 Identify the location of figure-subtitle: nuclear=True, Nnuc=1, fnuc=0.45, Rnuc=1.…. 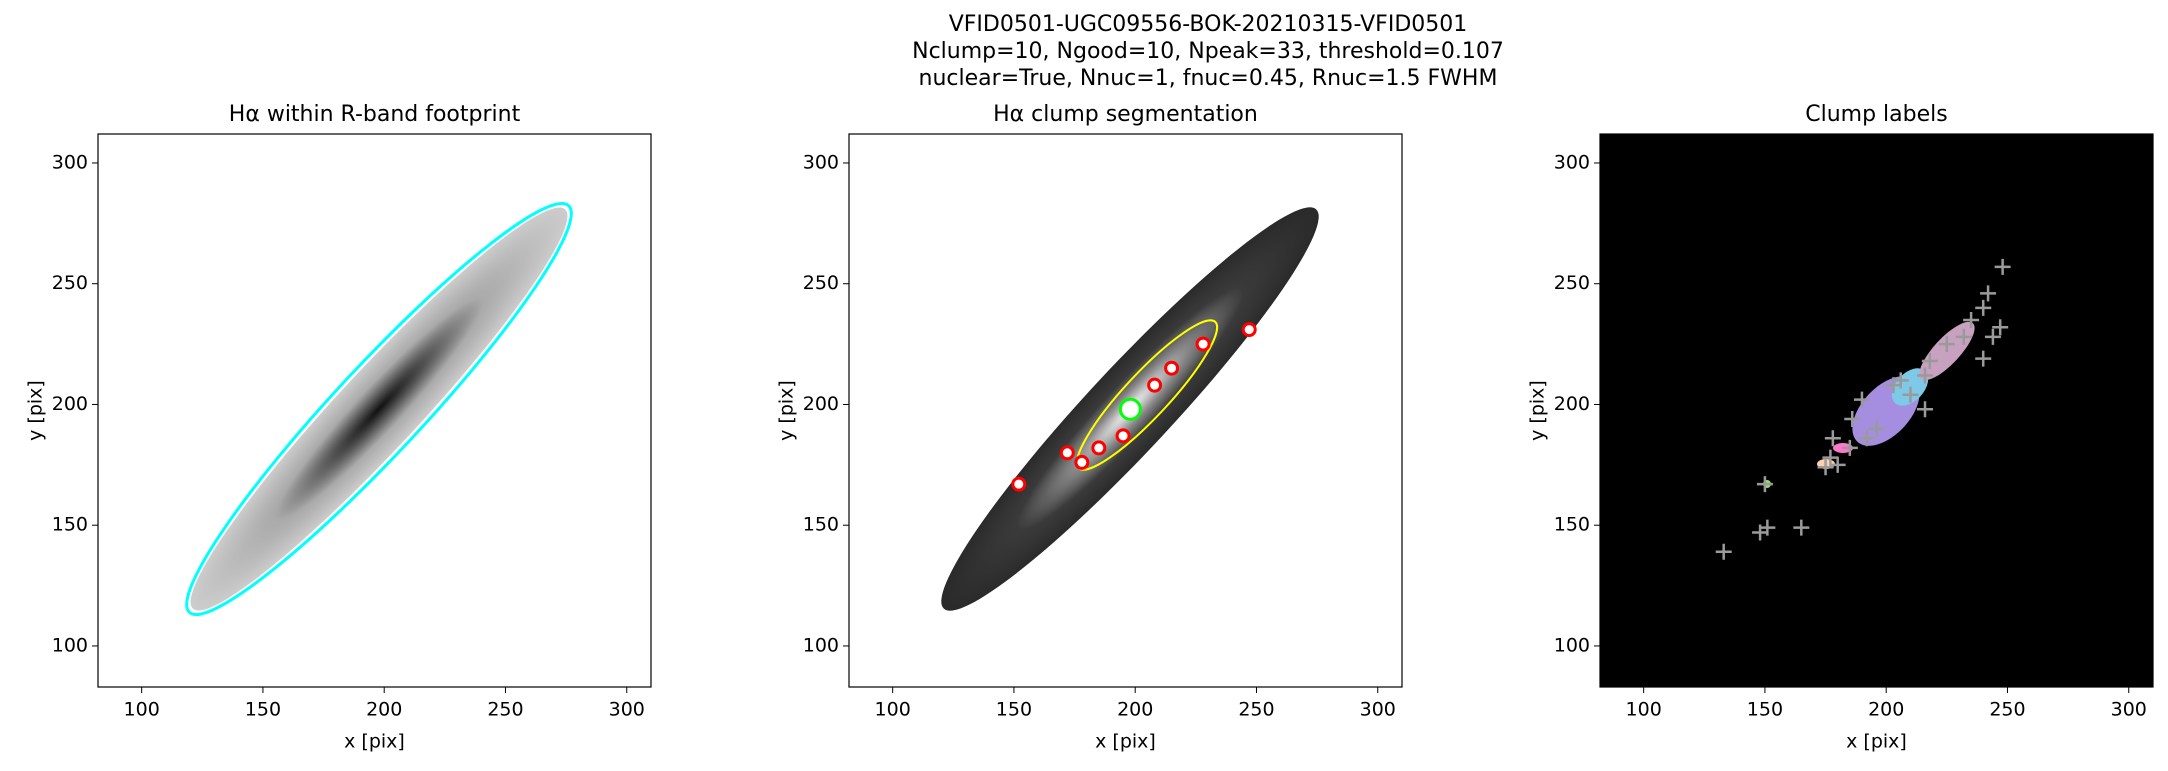
(1208, 78).